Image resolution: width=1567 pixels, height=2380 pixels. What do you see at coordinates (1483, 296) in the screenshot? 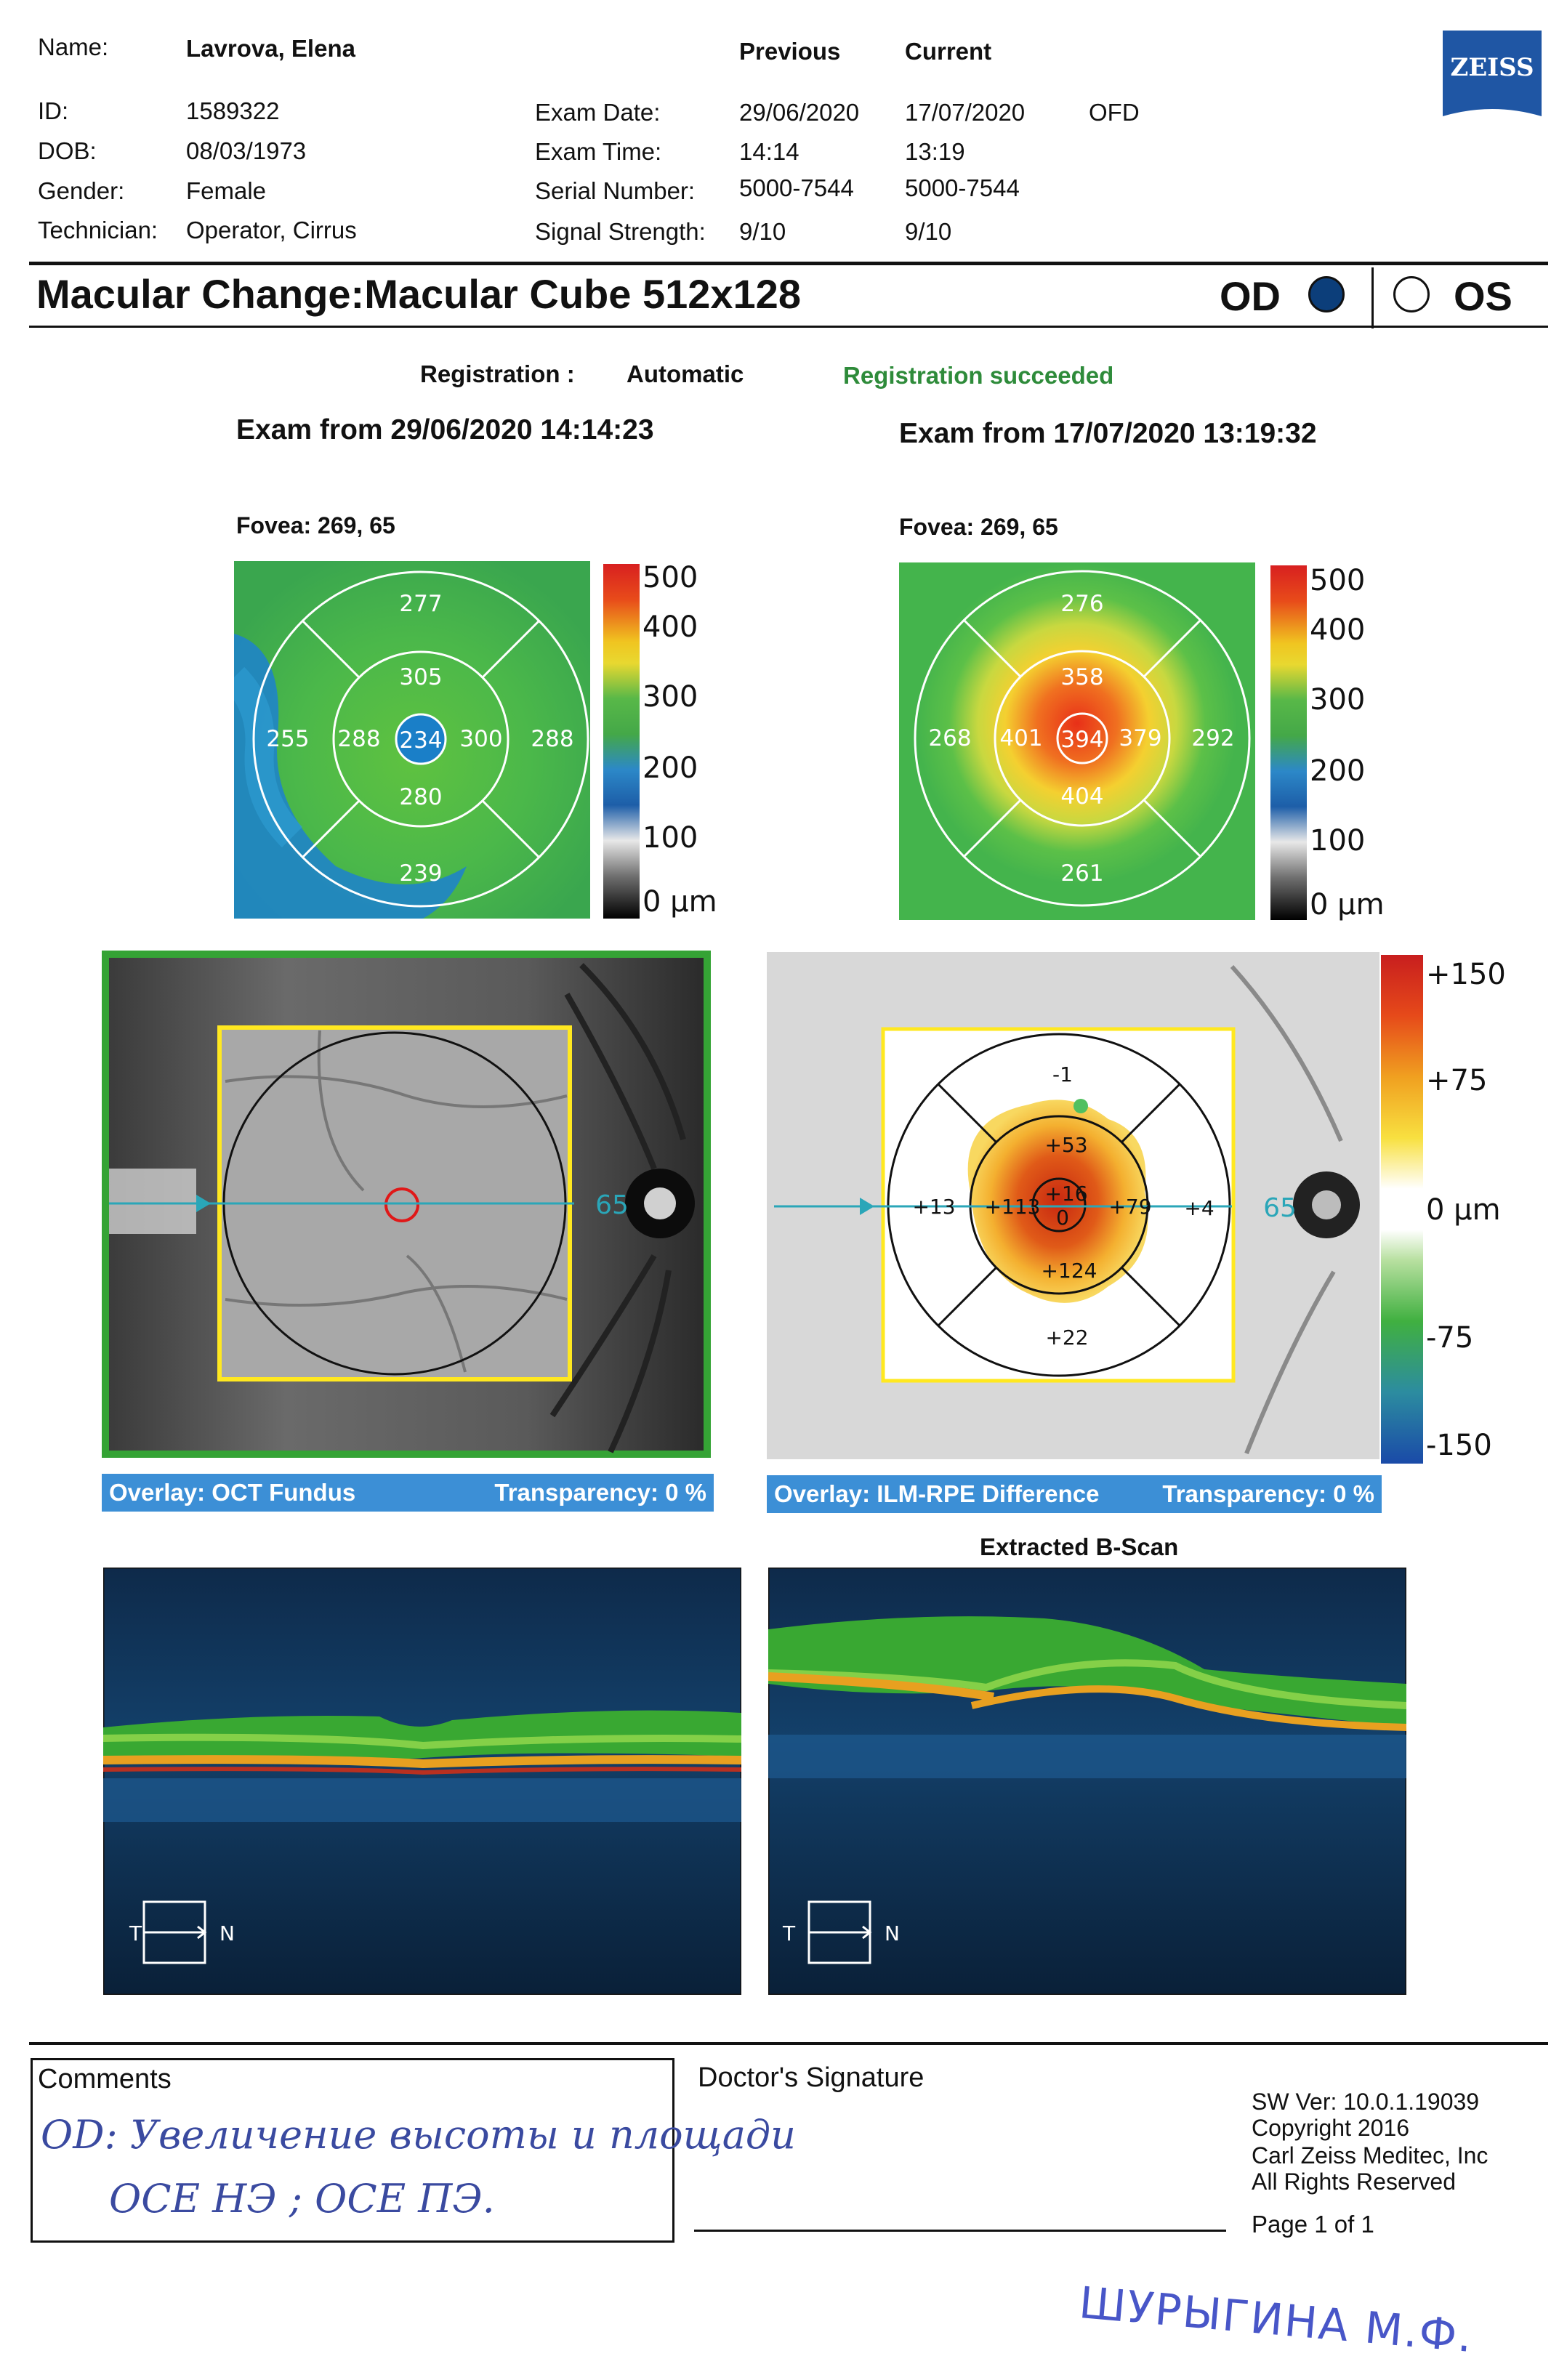
I see `os-label: OS` at bounding box center [1483, 296].